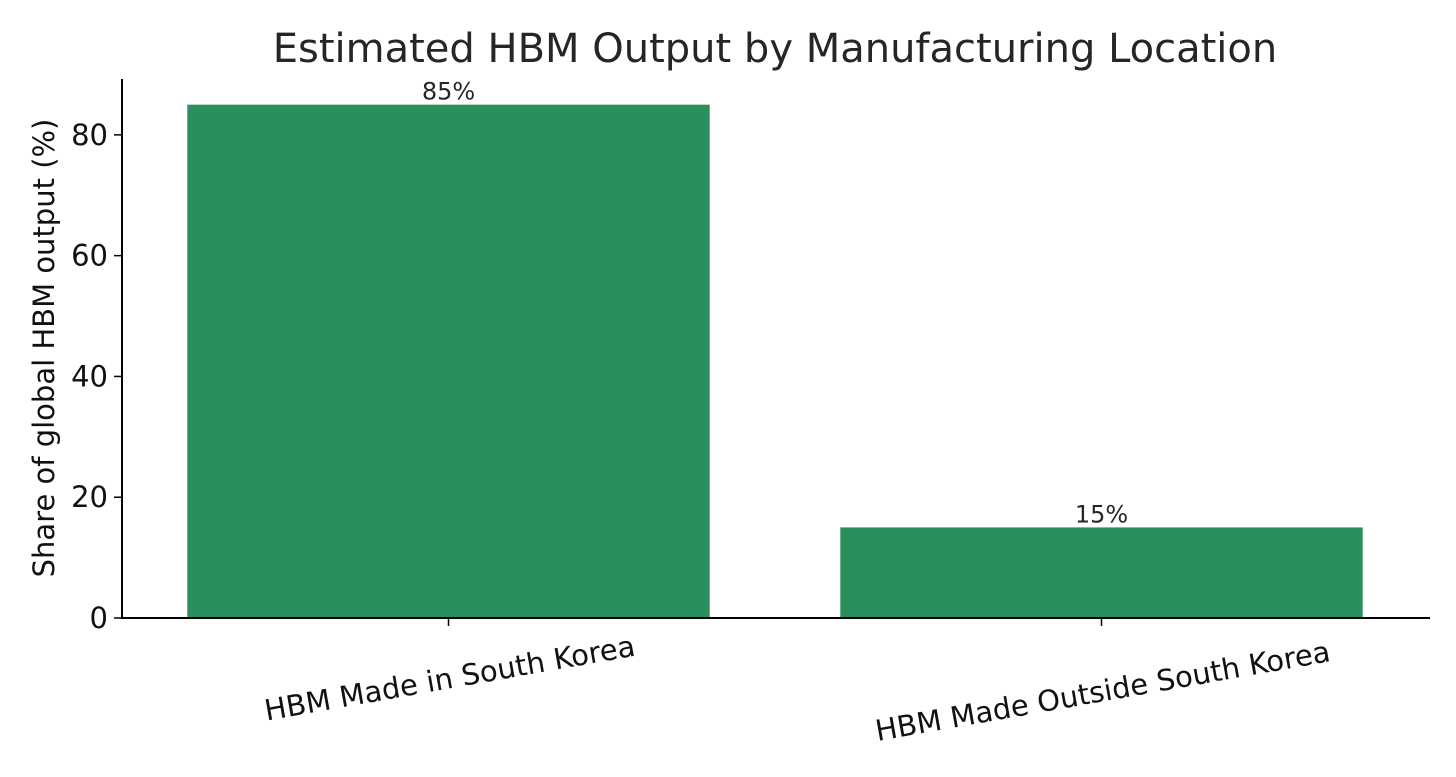 The image size is (1456, 777). I want to click on y-tick-label: 0, so click(99, 618).